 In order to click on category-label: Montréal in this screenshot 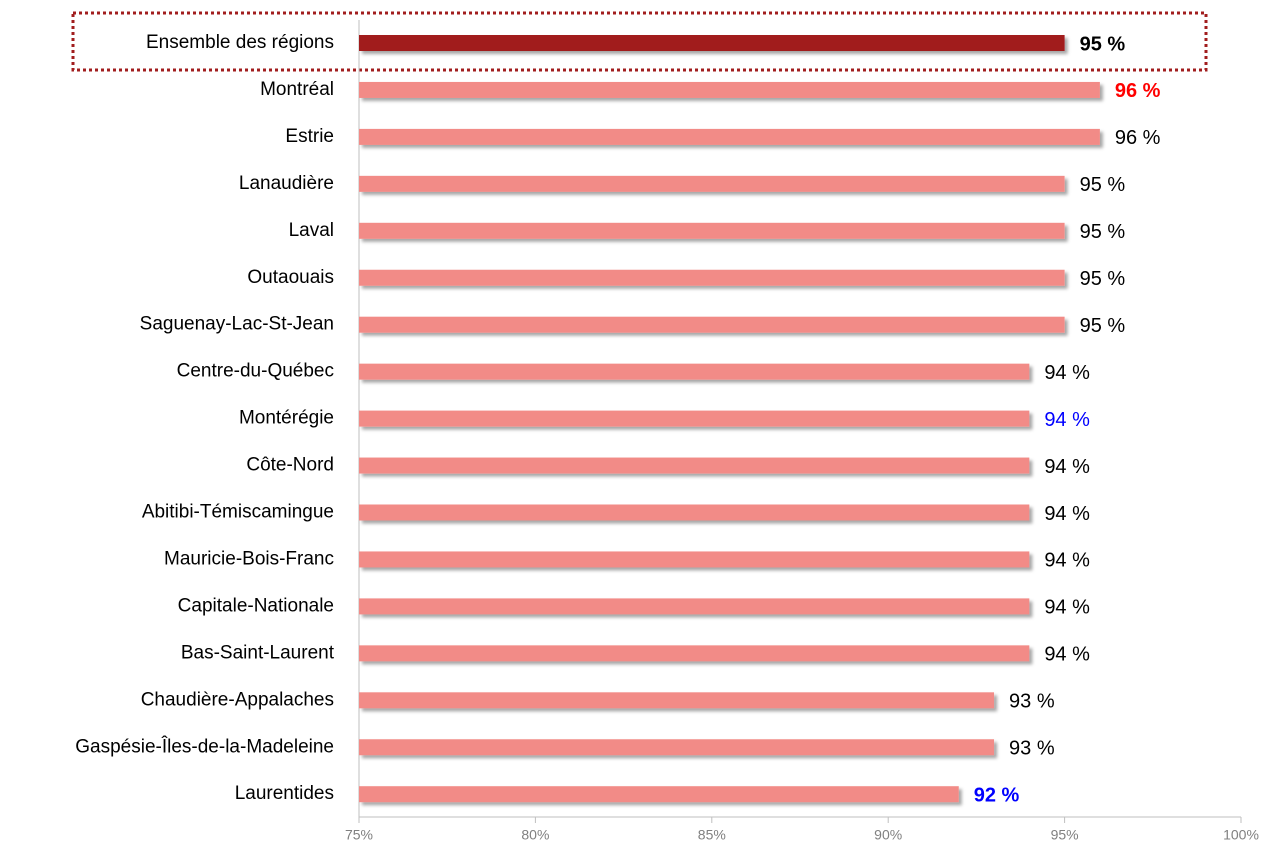, I will do `click(297, 89)`.